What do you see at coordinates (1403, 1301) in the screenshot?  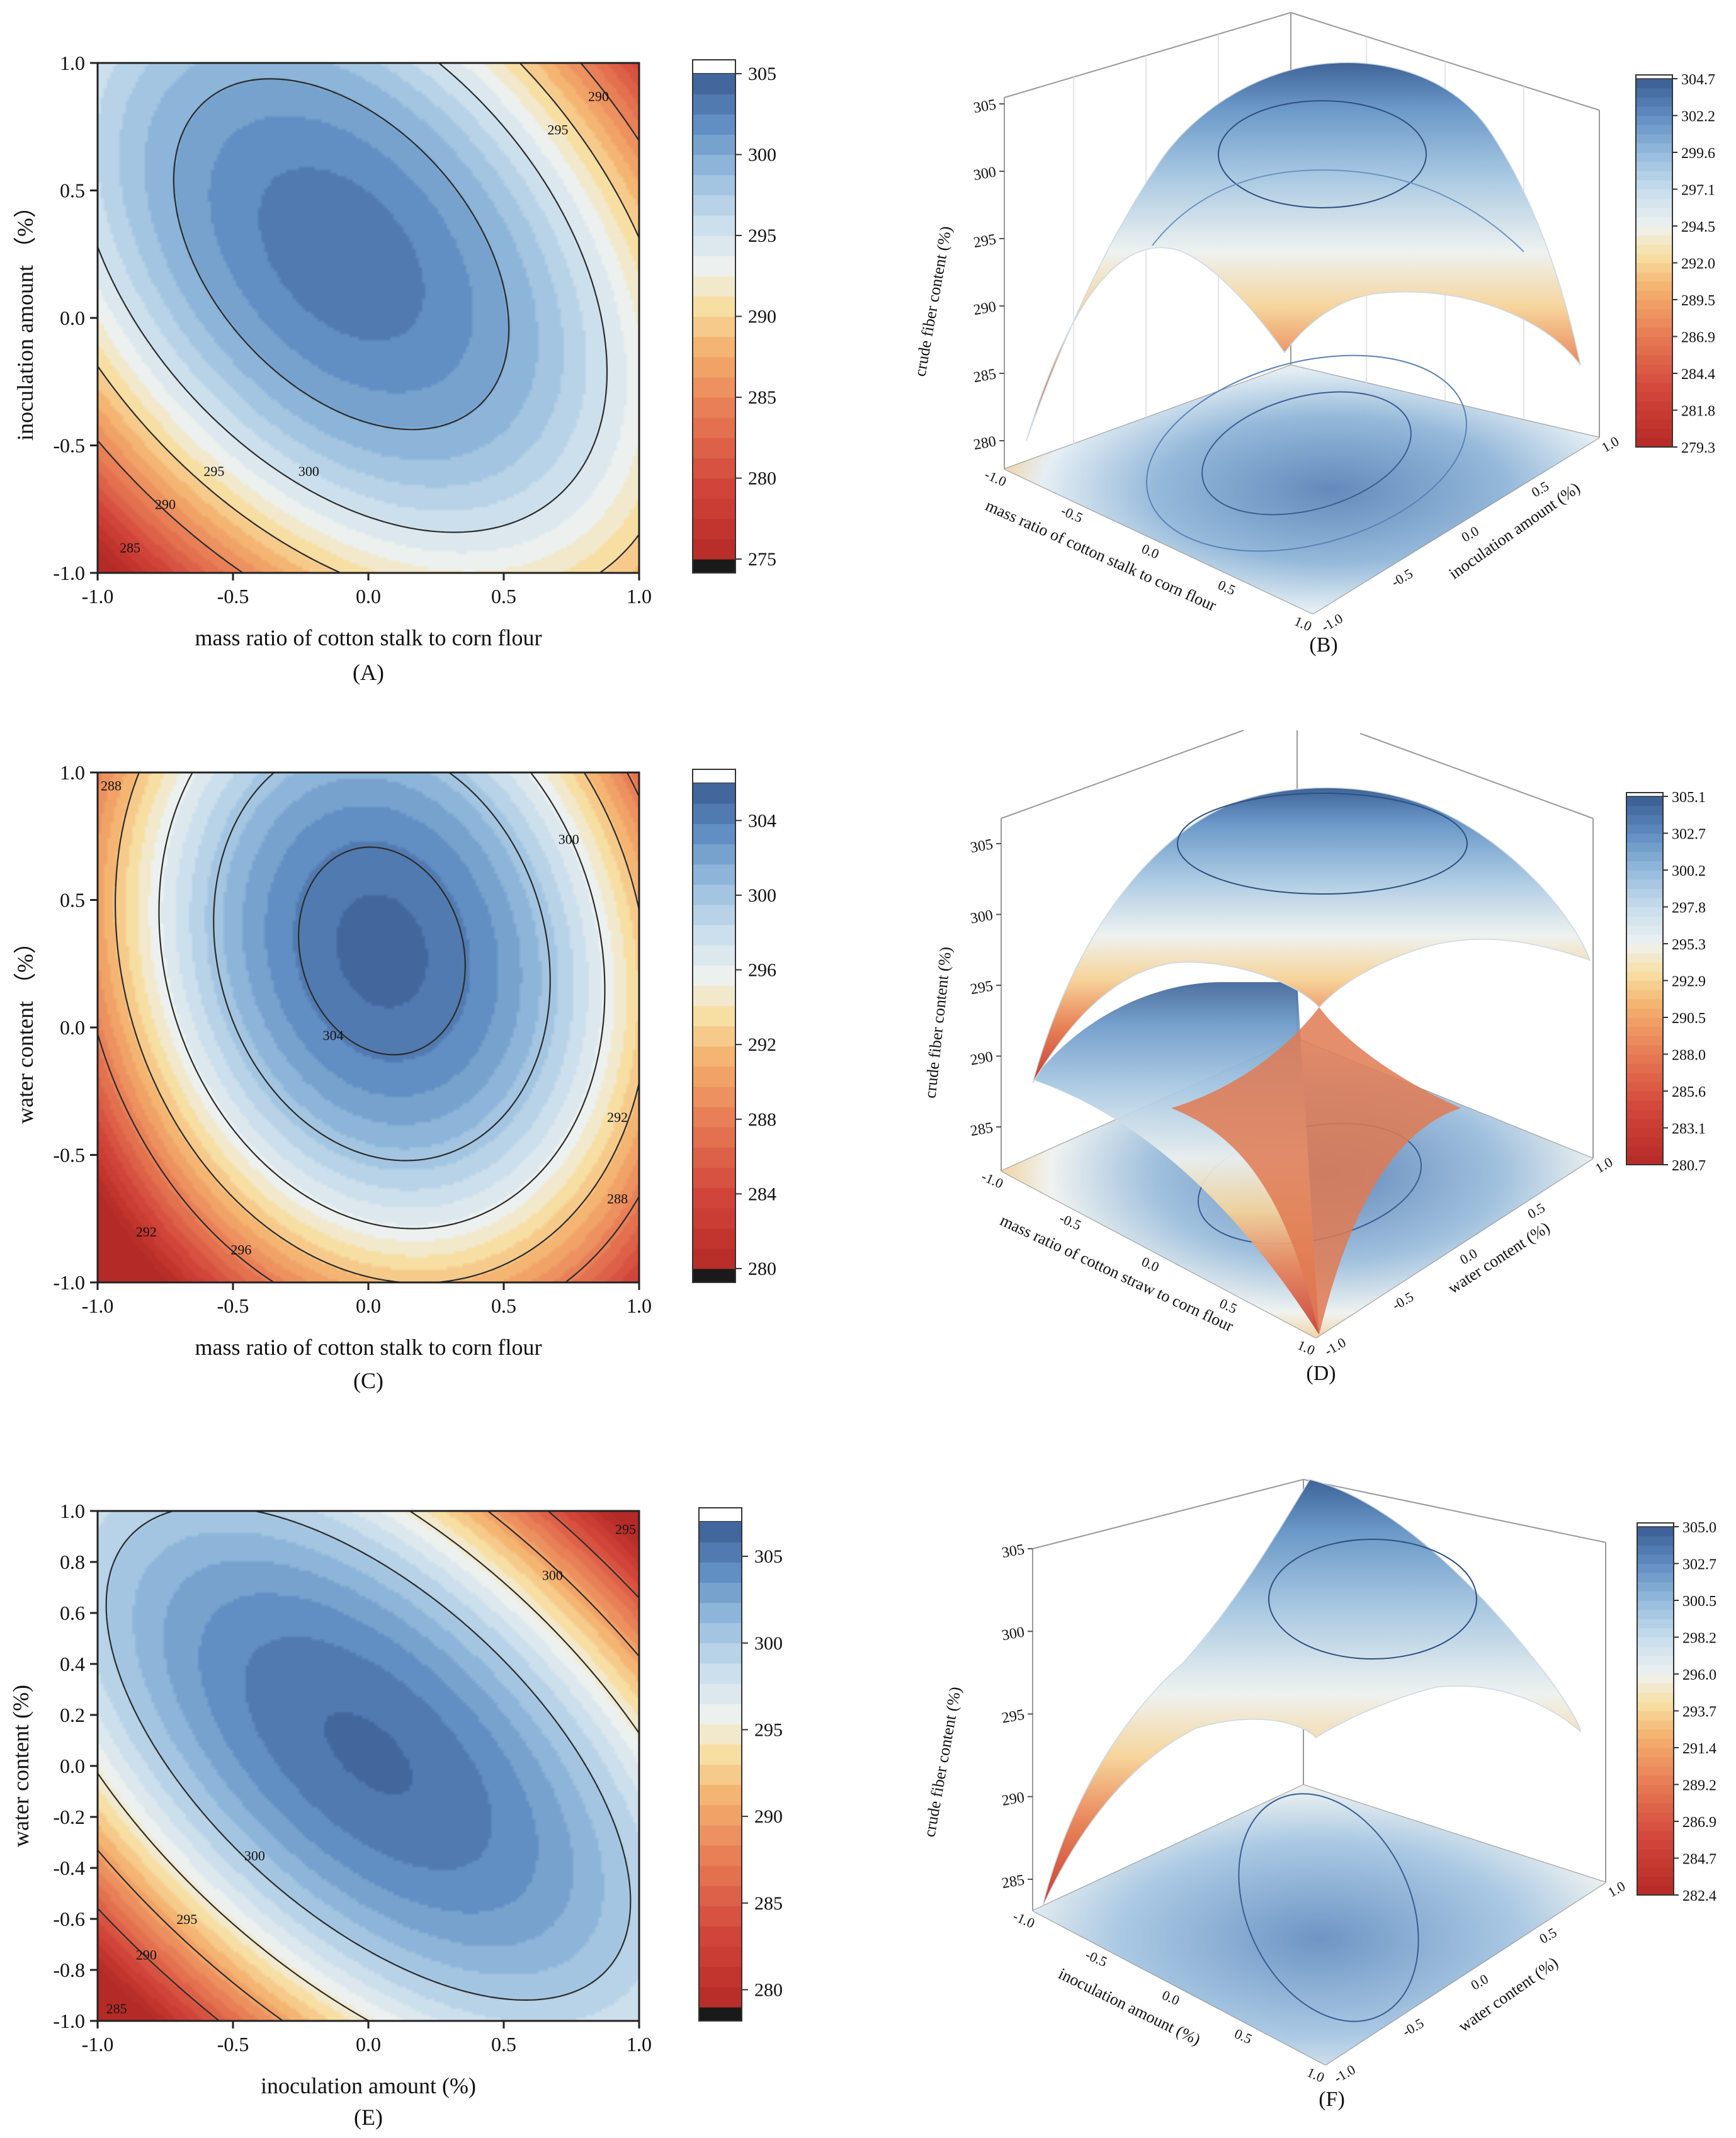 I see `y-tick-label: -0.5` at bounding box center [1403, 1301].